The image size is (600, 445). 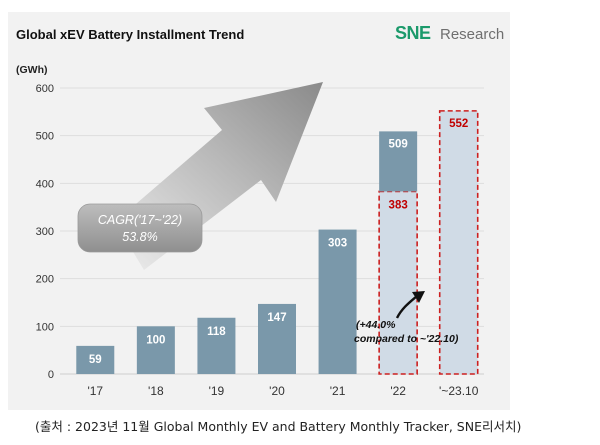 I want to click on growth-line-2: compared to ~'22.10), so click(x=406, y=339).